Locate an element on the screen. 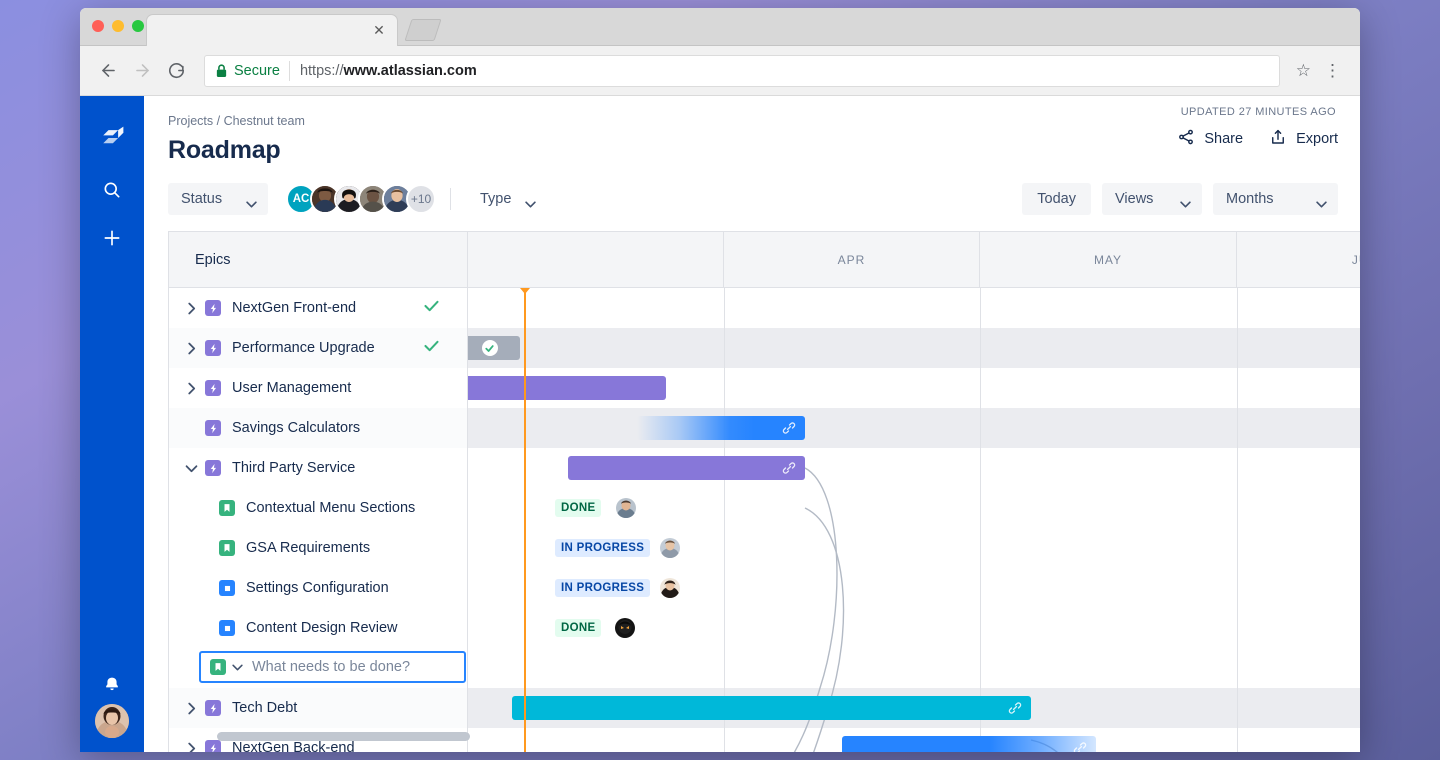 This screenshot has width=1440, height=760. bookmark-star-icon: ☆ is located at coordinates (1303, 70).